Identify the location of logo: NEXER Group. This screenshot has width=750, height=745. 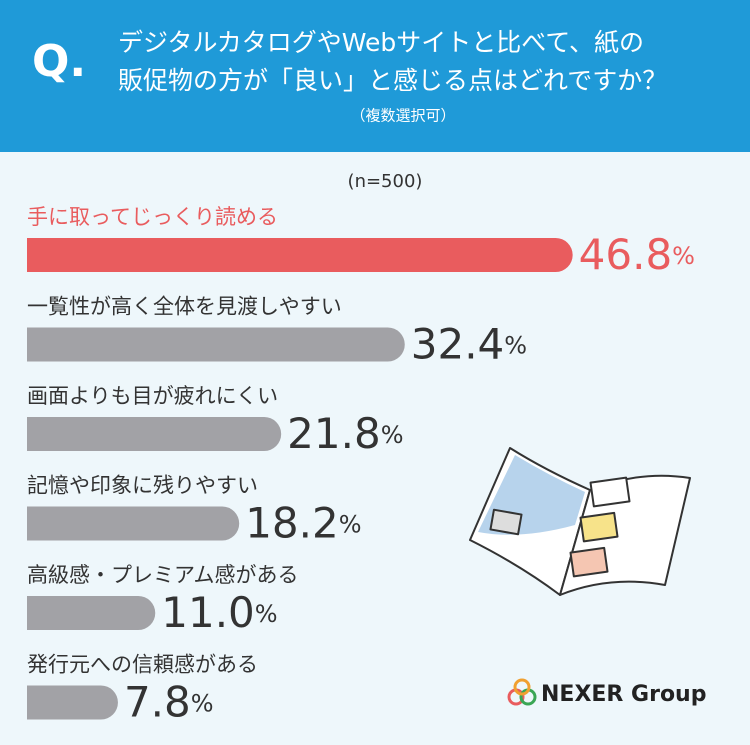
(606, 692).